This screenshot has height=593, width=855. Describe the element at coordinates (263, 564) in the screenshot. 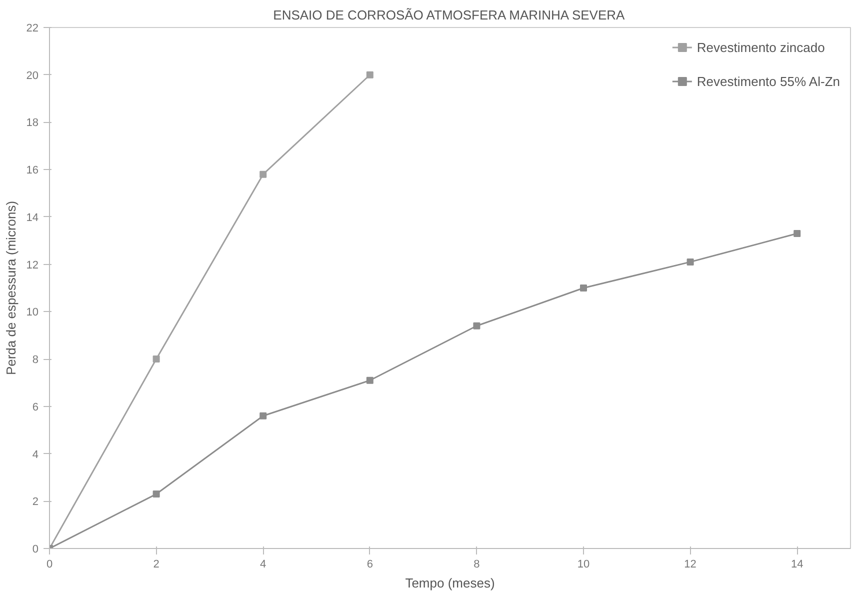

I see `x-tick-label: 4` at that location.